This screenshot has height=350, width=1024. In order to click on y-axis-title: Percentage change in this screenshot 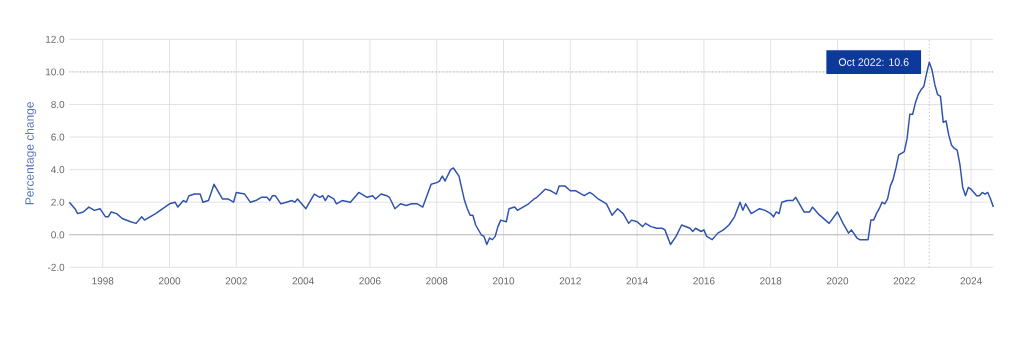, I will do `click(30, 153)`.